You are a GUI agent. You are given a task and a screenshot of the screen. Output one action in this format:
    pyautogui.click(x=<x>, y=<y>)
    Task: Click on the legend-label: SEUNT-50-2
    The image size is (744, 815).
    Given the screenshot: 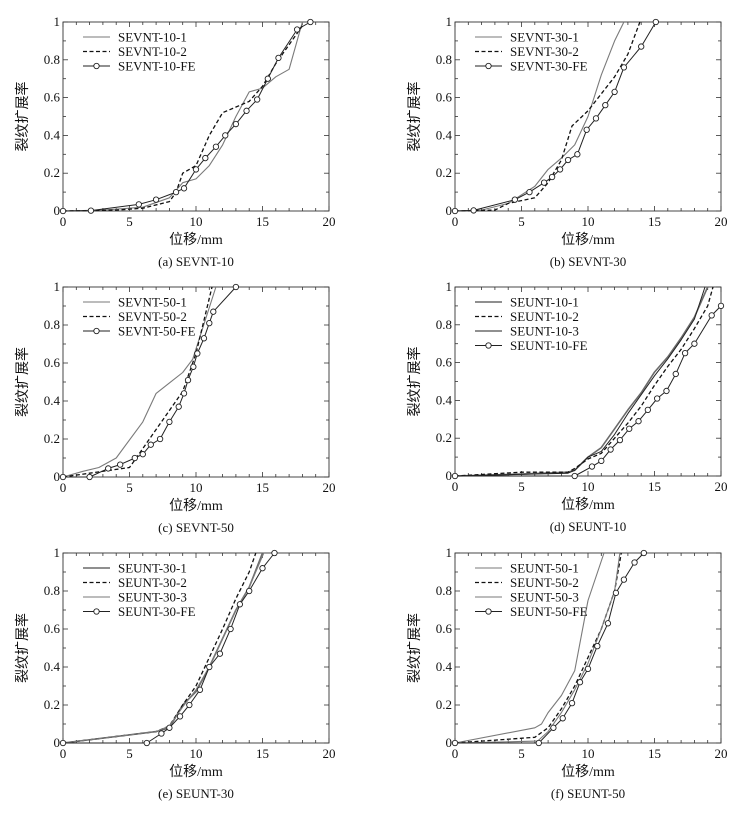 What is the action you would take?
    pyautogui.click(x=544, y=582)
    